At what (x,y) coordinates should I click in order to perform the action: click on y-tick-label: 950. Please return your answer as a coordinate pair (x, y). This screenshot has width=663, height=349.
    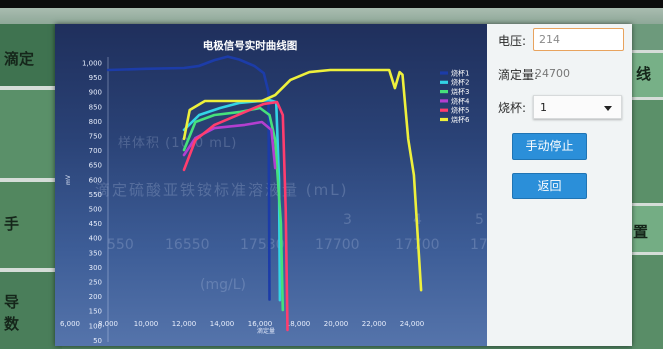
    Looking at the image, I should click on (95, 78).